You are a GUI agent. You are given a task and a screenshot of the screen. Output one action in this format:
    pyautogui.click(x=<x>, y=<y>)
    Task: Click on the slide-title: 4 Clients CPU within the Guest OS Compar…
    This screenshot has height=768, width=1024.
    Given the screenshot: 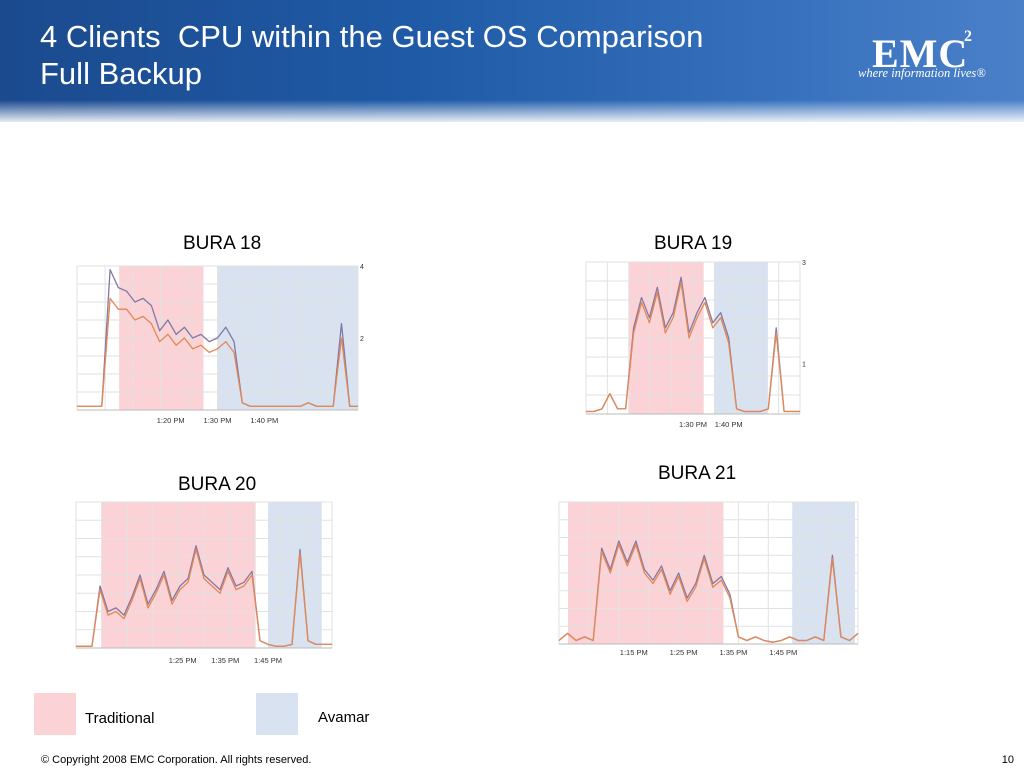 What is the action you would take?
    pyautogui.click(x=372, y=55)
    